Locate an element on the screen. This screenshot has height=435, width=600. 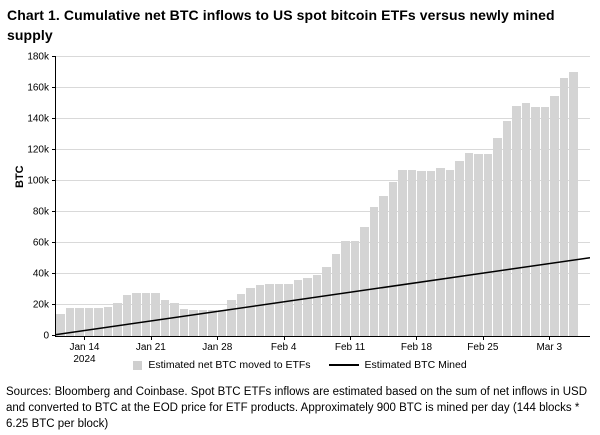
legend-label: Estimated net BTC moved to ETFs is located at coordinates (229, 365).